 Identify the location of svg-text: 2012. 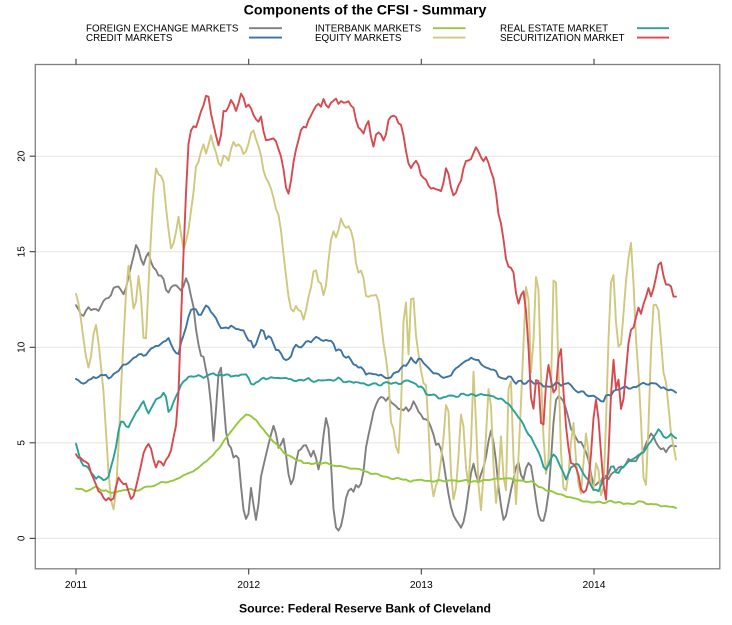
(248, 585).